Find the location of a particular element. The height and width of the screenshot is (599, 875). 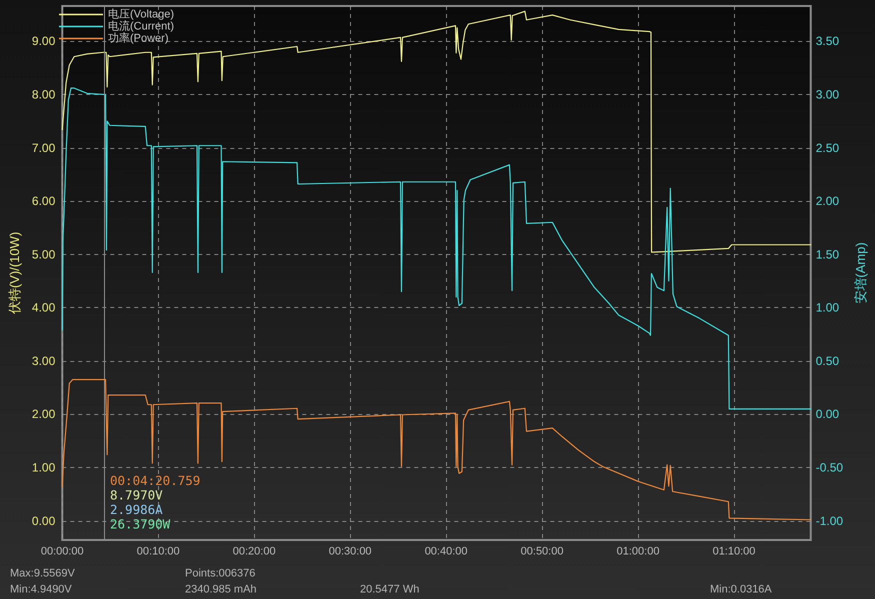

y-tick-label: 8.00 is located at coordinates (44, 94).